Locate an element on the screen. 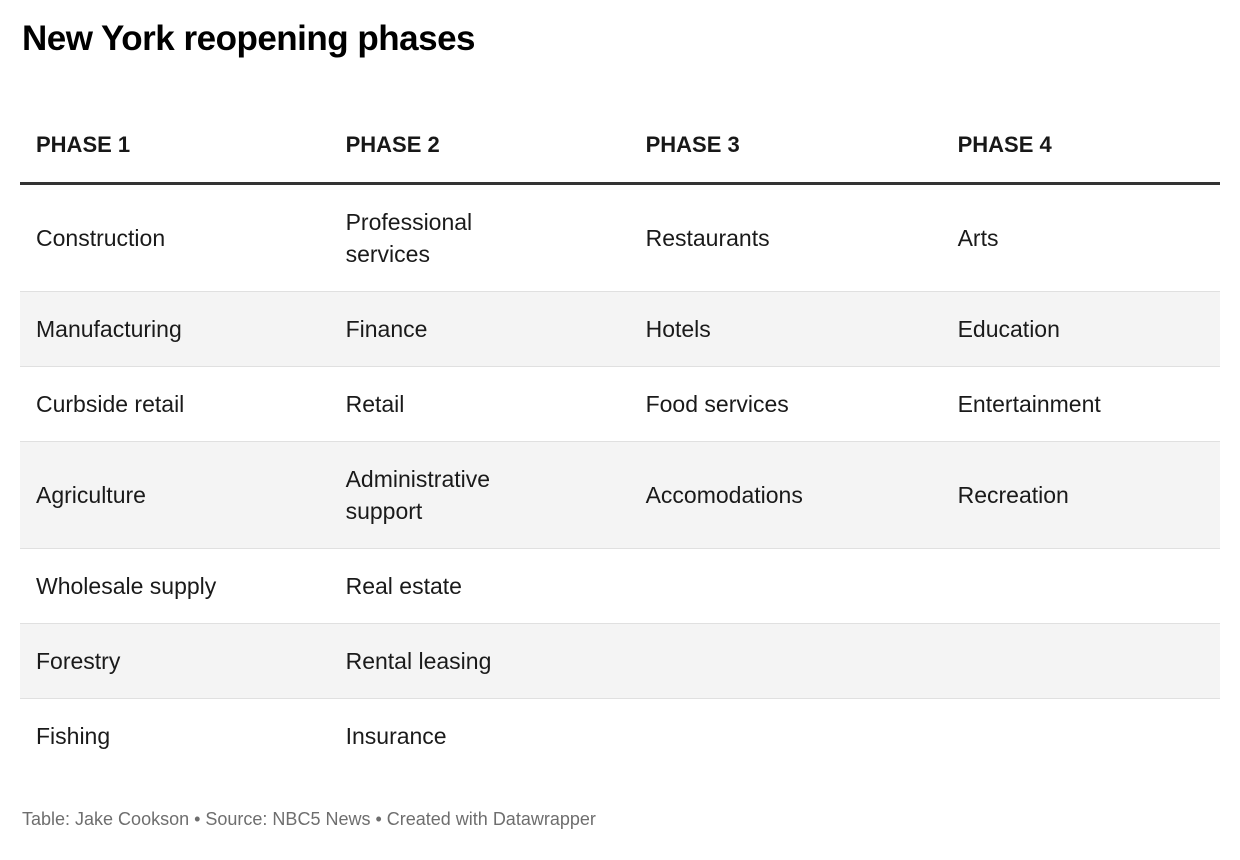  table-cell: Restaurants is located at coordinates (707, 238).